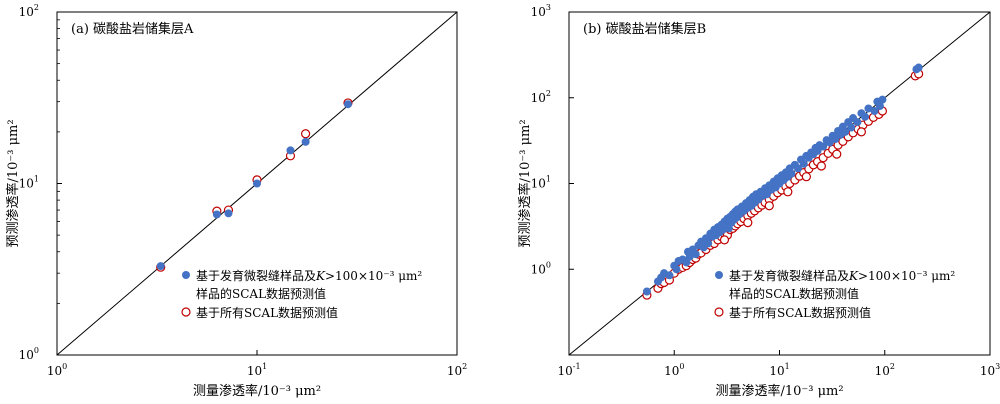  I want to click on panel-b-x-tick-label: 10³, so click(990, 370).